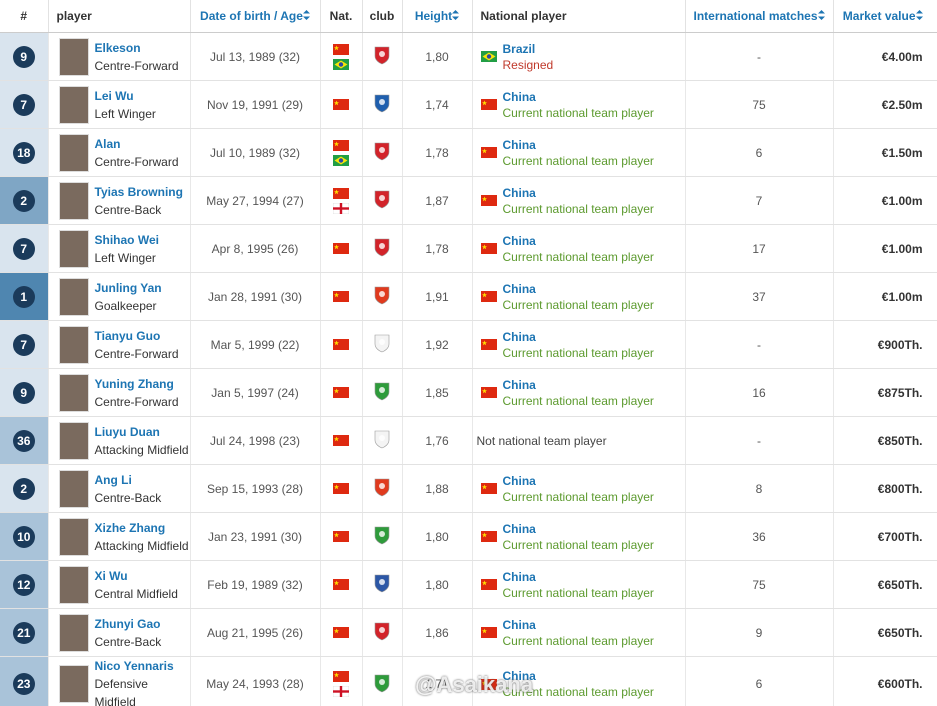 The width and height of the screenshot is (937, 706). I want to click on national-status: Not national team player, so click(541, 440).